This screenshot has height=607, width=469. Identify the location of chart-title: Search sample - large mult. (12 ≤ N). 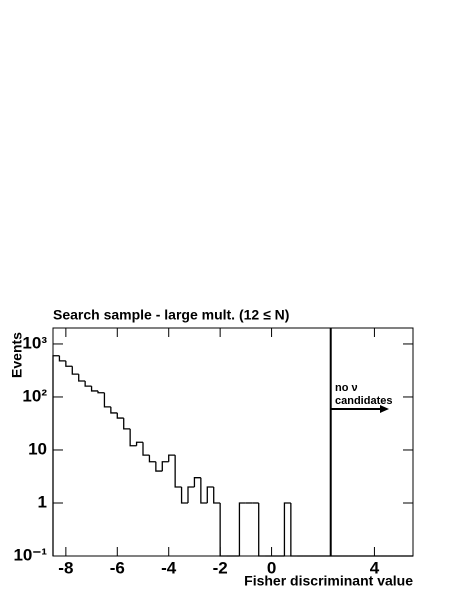
(171, 315).